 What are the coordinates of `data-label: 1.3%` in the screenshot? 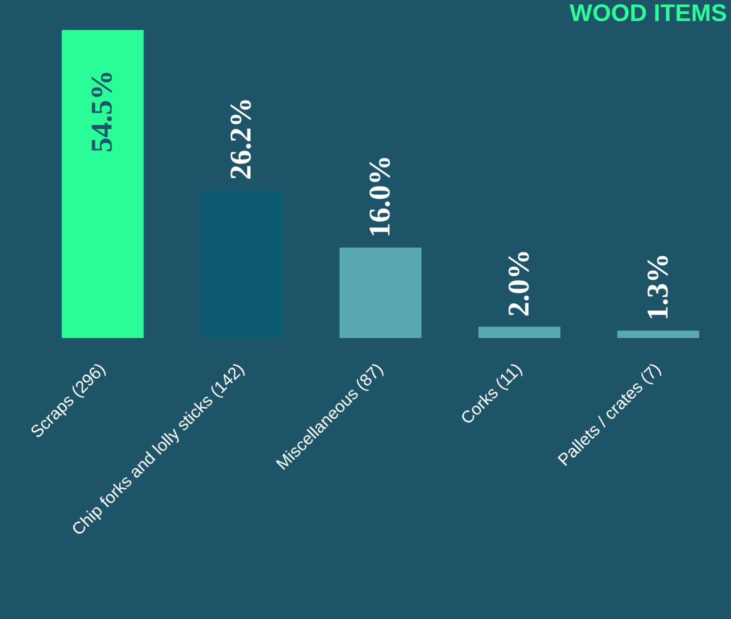 It's located at (657, 287).